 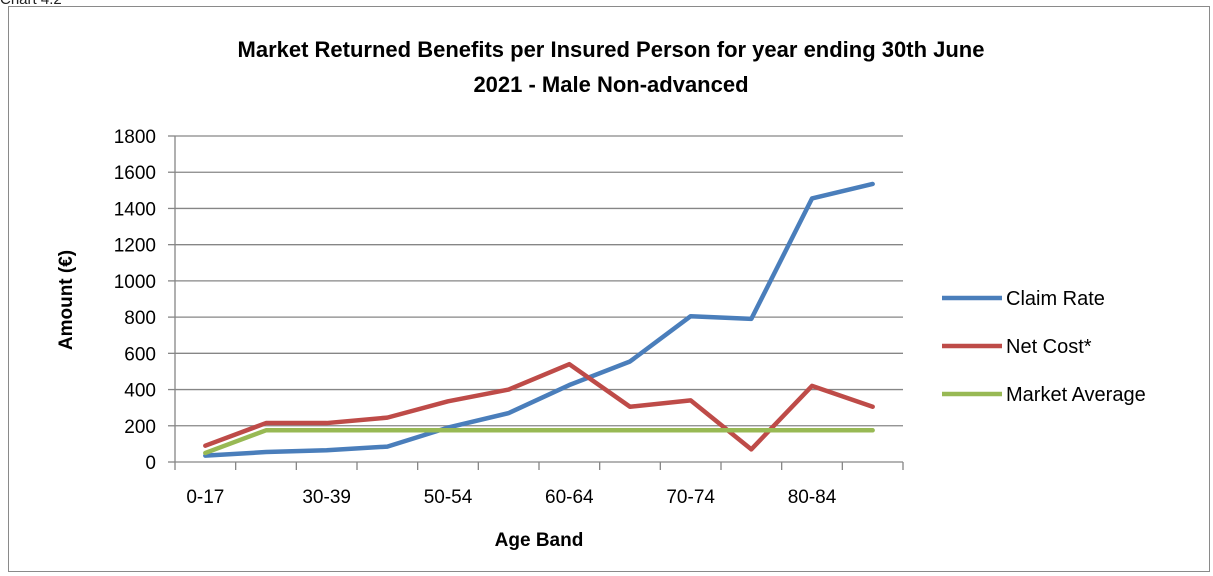 What do you see at coordinates (1055, 299) in the screenshot?
I see `legend-label-claim-rate: Claim Rate` at bounding box center [1055, 299].